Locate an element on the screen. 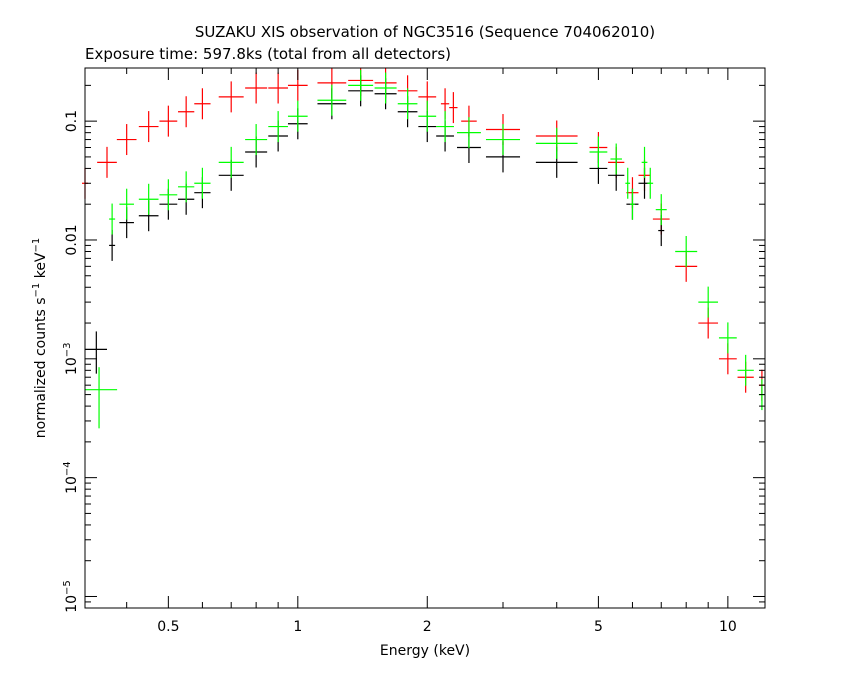 This screenshot has height=680, width=850. annotation-layer is located at coordinates (101, 380).